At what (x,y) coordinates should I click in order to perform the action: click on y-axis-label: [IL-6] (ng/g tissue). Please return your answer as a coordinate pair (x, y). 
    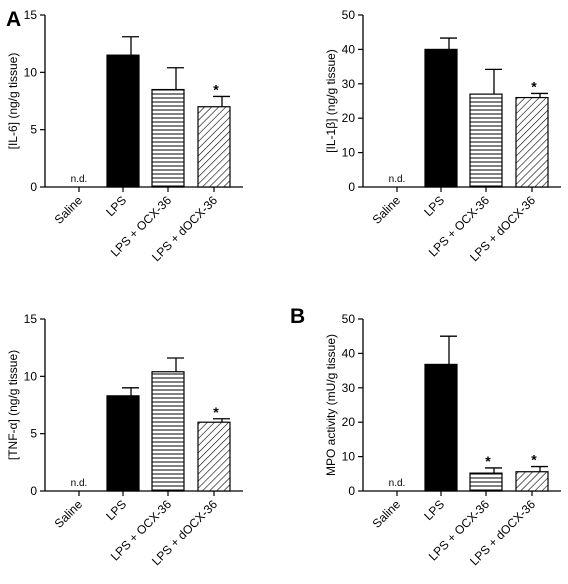
    Looking at the image, I should click on (13, 101).